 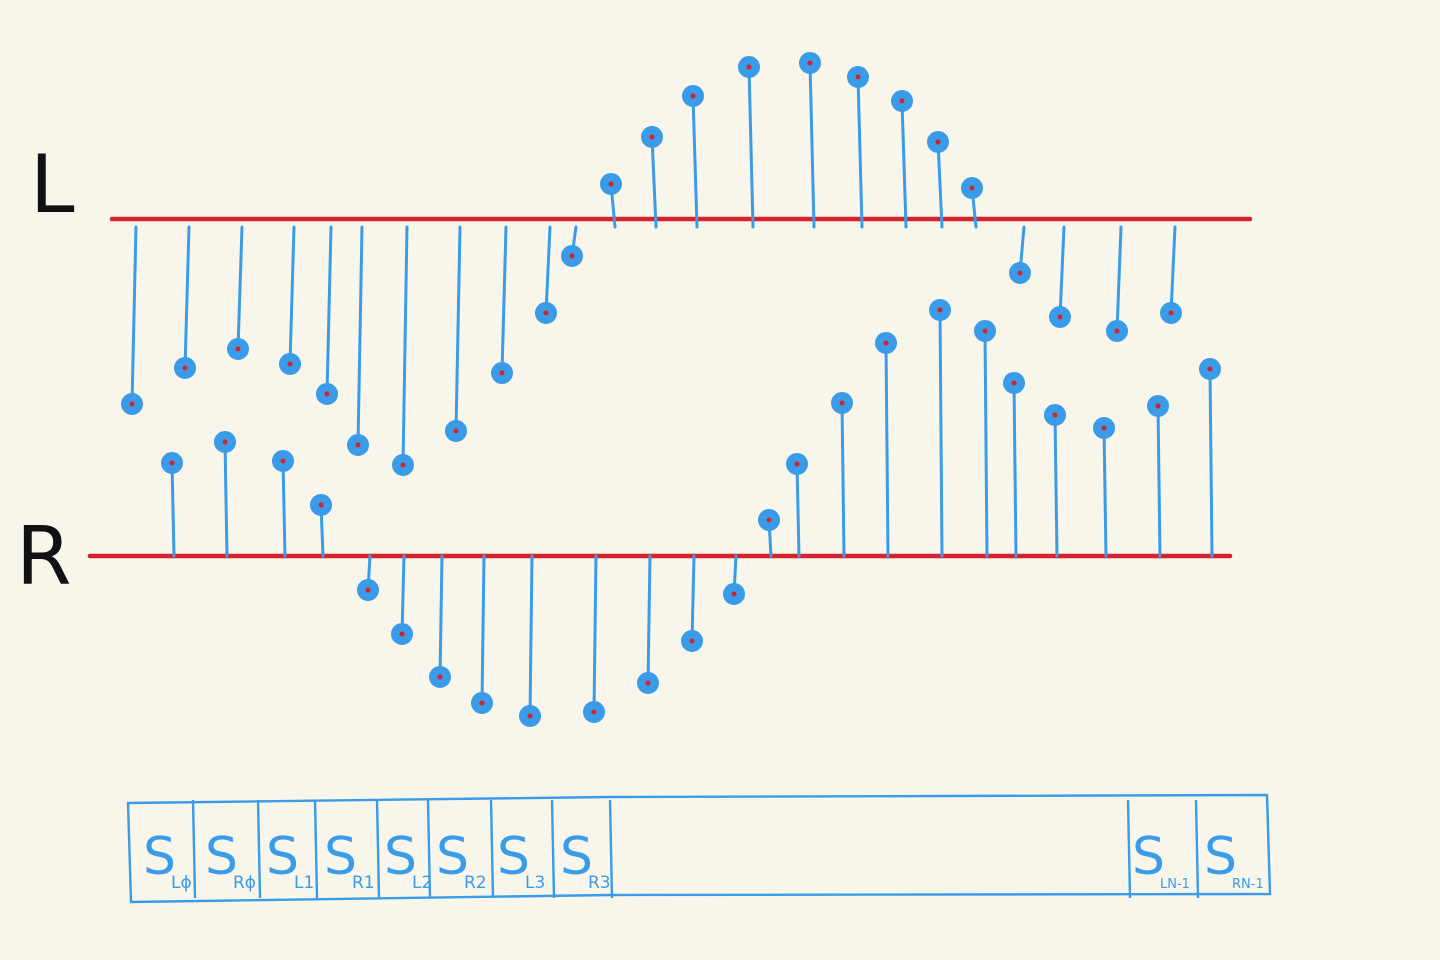 I want to click on buffer-cell-subscript: Rϕ, so click(x=244, y=883).